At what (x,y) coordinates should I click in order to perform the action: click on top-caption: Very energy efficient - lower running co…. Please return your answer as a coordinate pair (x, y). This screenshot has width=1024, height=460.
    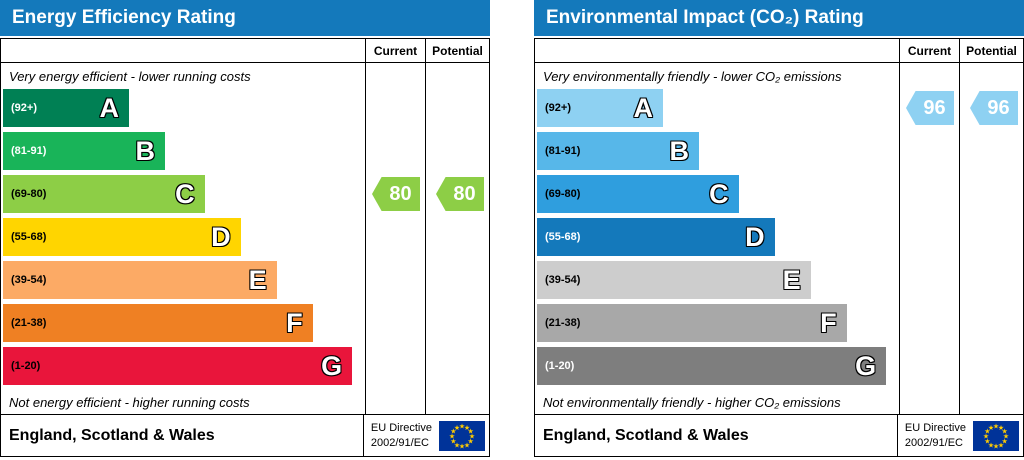
    Looking at the image, I should click on (130, 76).